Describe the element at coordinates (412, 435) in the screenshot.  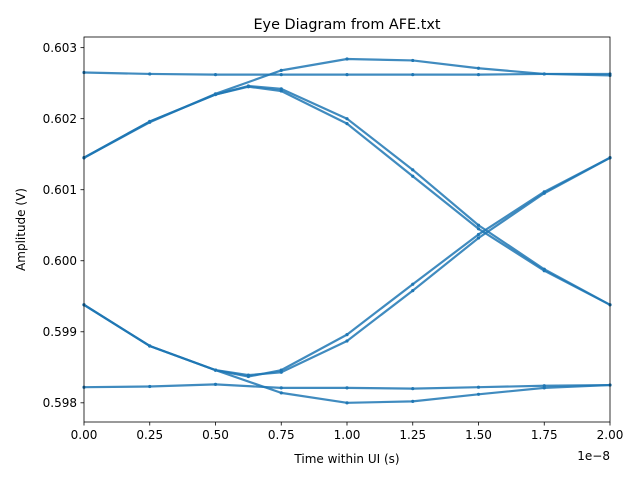
I see `x-tick-label: 1.25` at that location.